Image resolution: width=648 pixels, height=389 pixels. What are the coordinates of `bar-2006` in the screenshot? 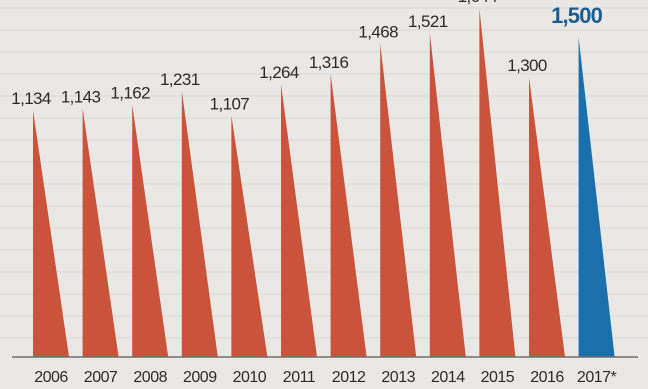 It's located at (51, 233).